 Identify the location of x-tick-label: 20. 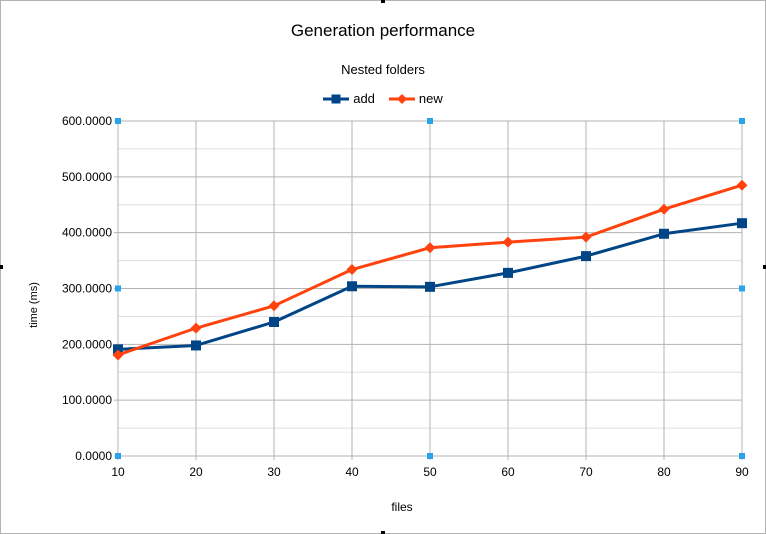
(196, 472).